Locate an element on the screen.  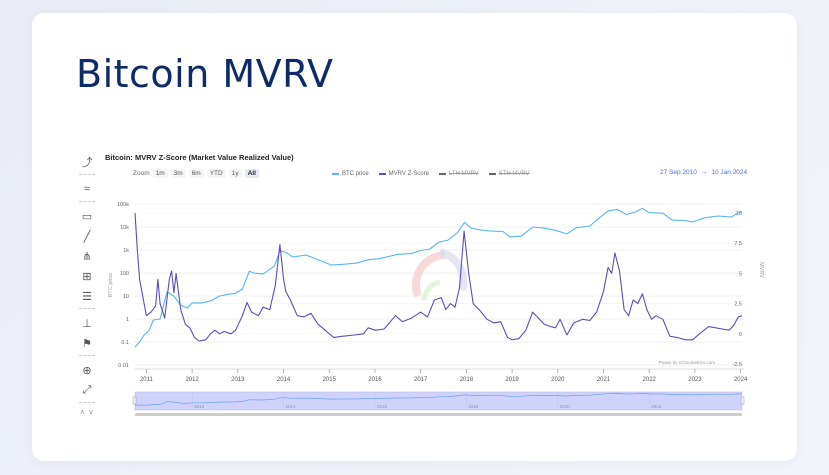
legend-swatch-sth is located at coordinates (492, 174).